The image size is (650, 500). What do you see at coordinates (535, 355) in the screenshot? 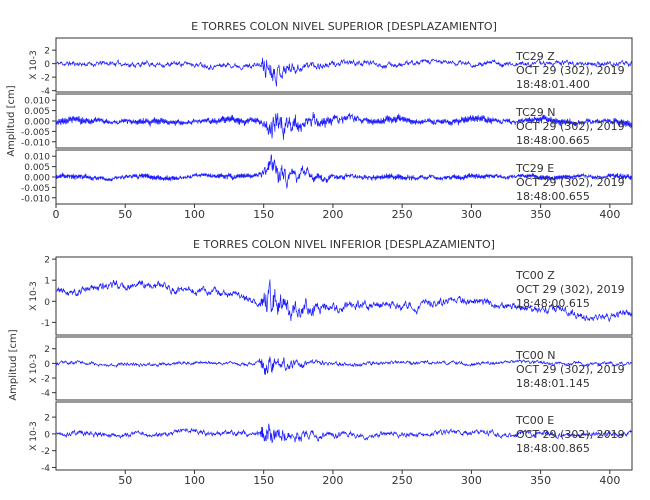
I see `station-name: TC00 N` at bounding box center [535, 355].